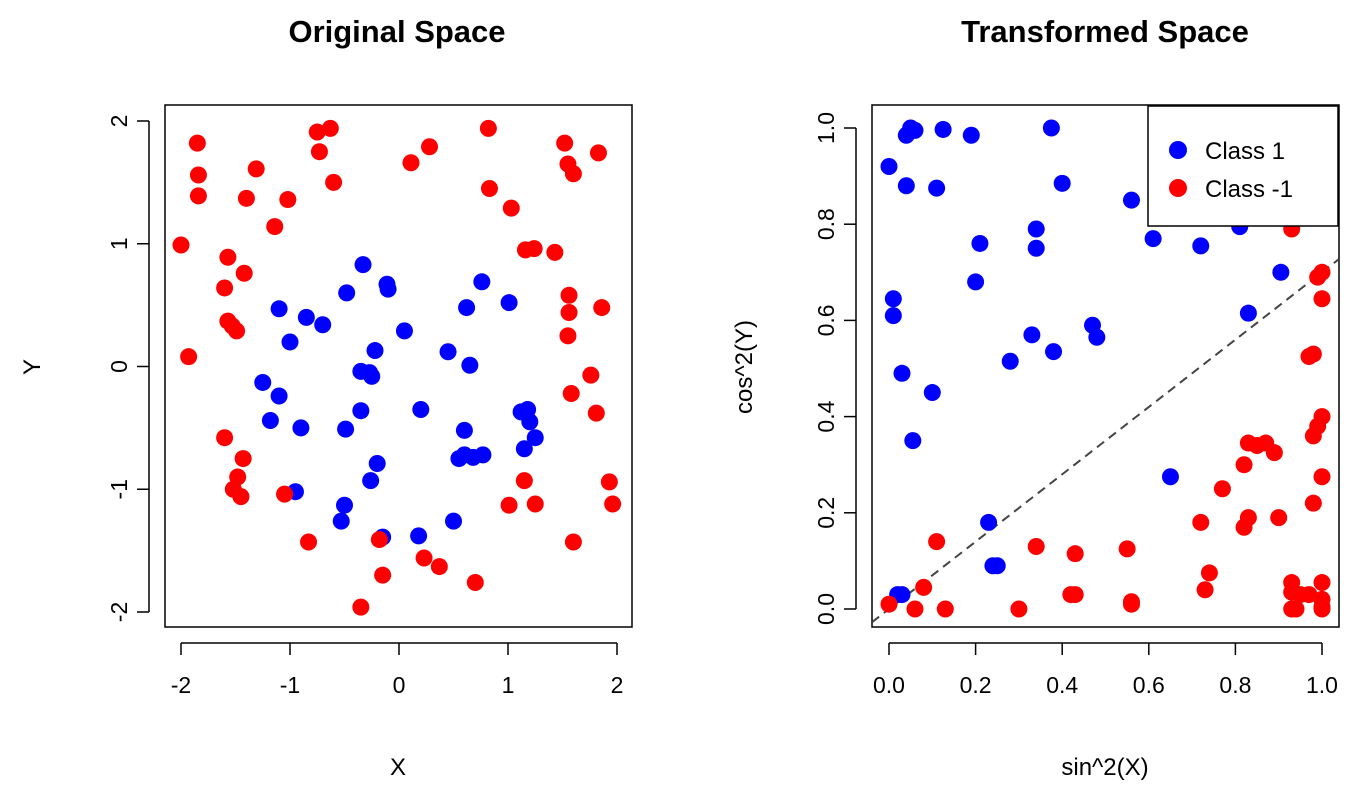 This screenshot has height=789, width=1356. I want to click on x-tick-label: 0.6, so click(1149, 685).